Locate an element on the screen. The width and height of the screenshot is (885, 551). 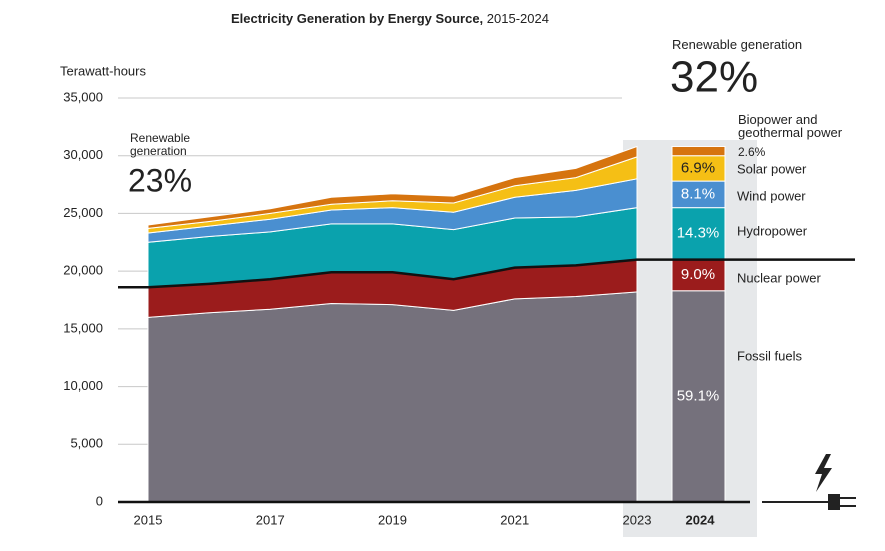
legend-label: Biopower and geothermal power is located at coordinates (790, 126).